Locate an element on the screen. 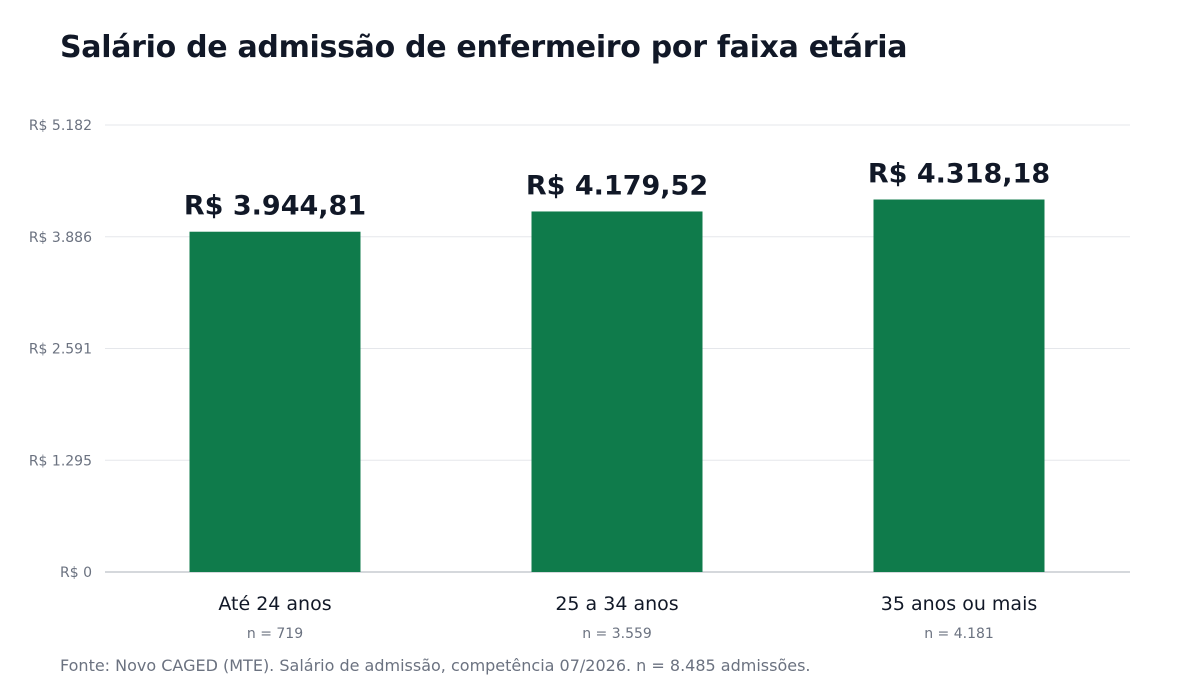  sample-size-label: n = 719 is located at coordinates (275, 634).